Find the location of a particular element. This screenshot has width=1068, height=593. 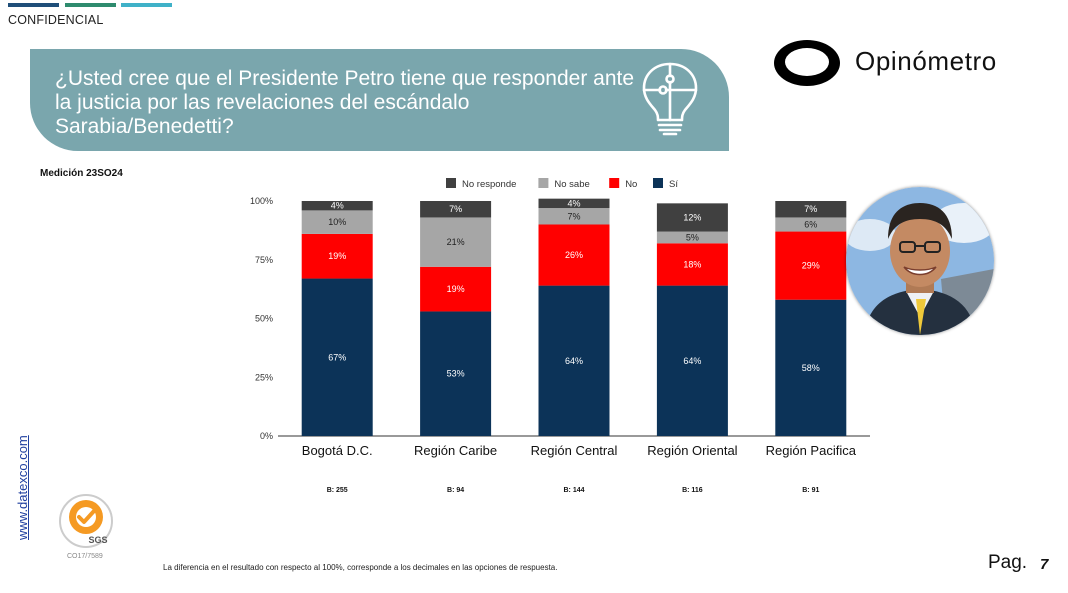

portrait-image is located at coordinates (920, 261).